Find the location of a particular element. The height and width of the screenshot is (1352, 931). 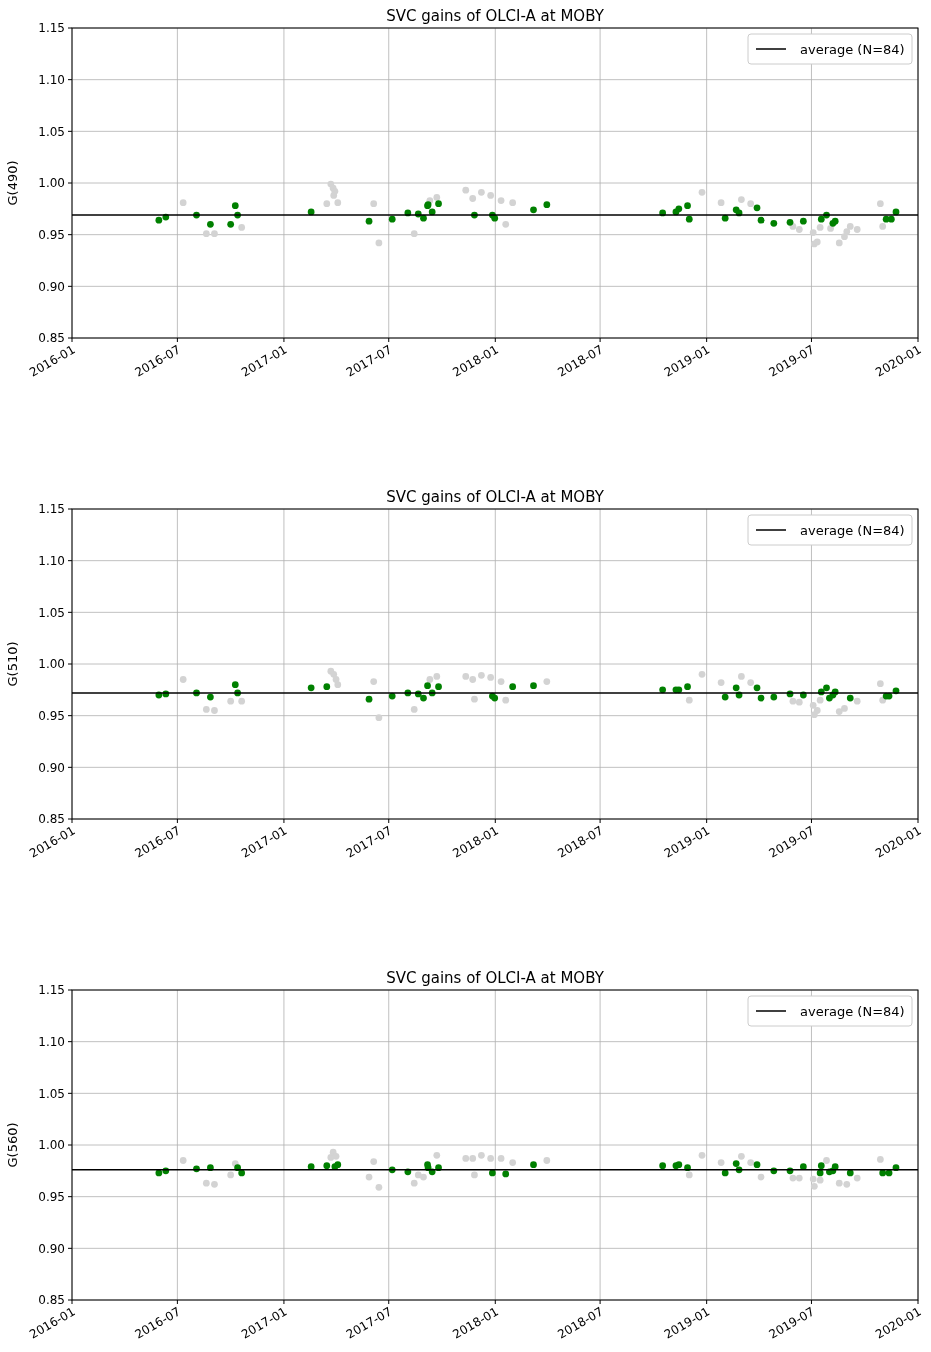

y-axis-title: G(510) is located at coordinates (12, 664).